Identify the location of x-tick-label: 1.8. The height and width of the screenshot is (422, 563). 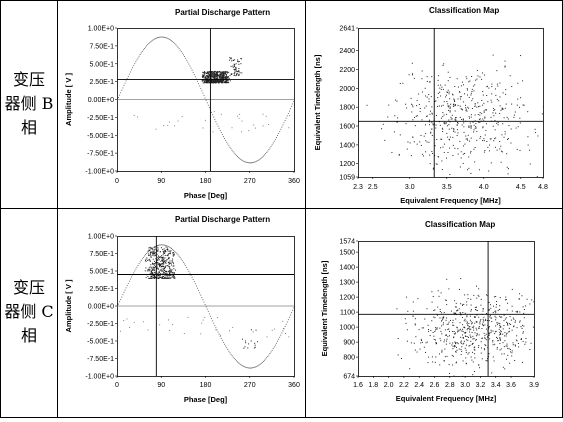
(373, 385).